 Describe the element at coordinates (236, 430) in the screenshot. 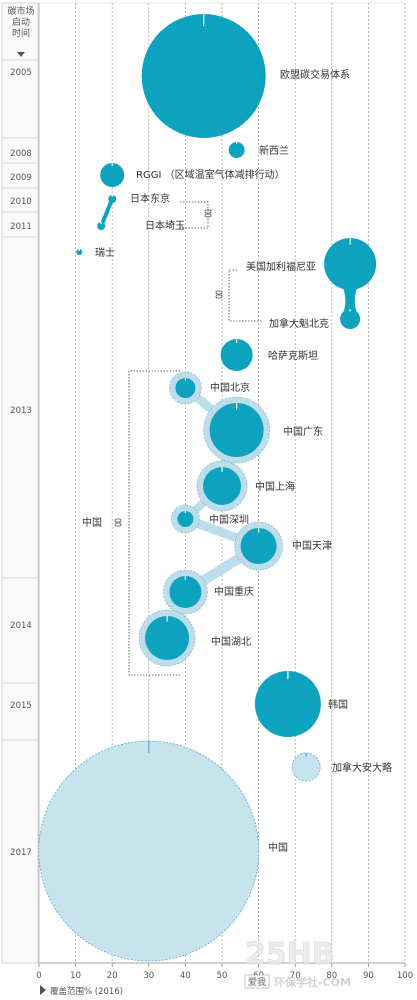

I see `bubble-中国广东` at that location.